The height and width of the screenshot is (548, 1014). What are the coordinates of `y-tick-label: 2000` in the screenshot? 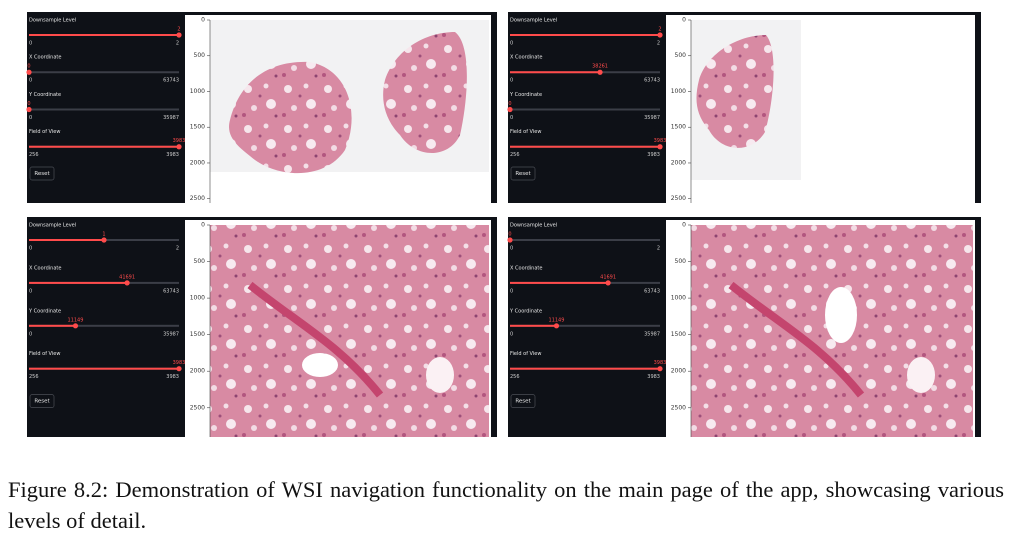 It's located at (678, 371).